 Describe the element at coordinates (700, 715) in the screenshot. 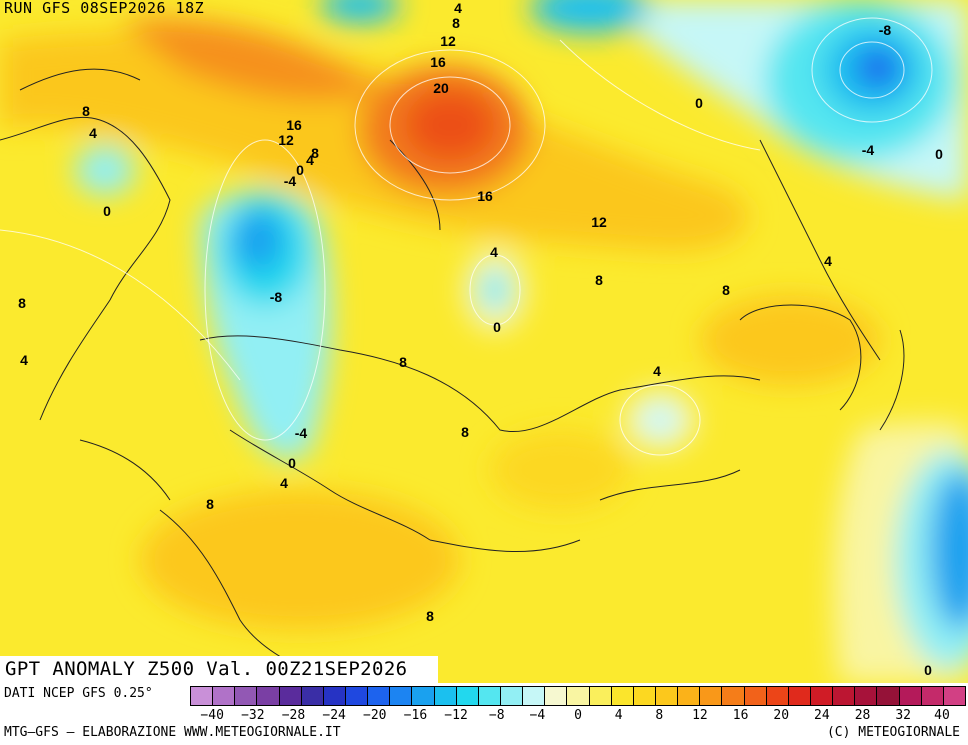

I see `scale-tick-label: 12` at that location.